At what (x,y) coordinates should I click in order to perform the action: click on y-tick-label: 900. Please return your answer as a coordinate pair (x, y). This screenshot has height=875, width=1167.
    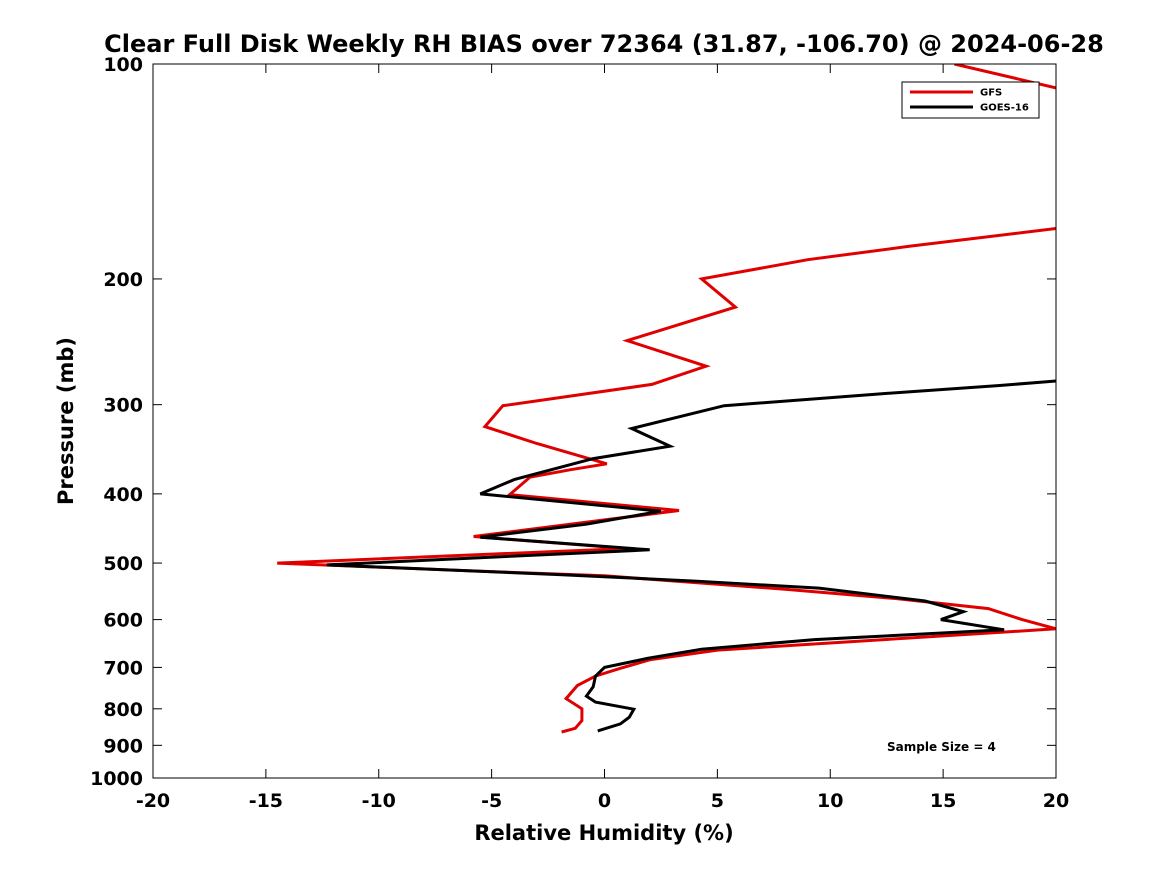
    Looking at the image, I should click on (123, 746).